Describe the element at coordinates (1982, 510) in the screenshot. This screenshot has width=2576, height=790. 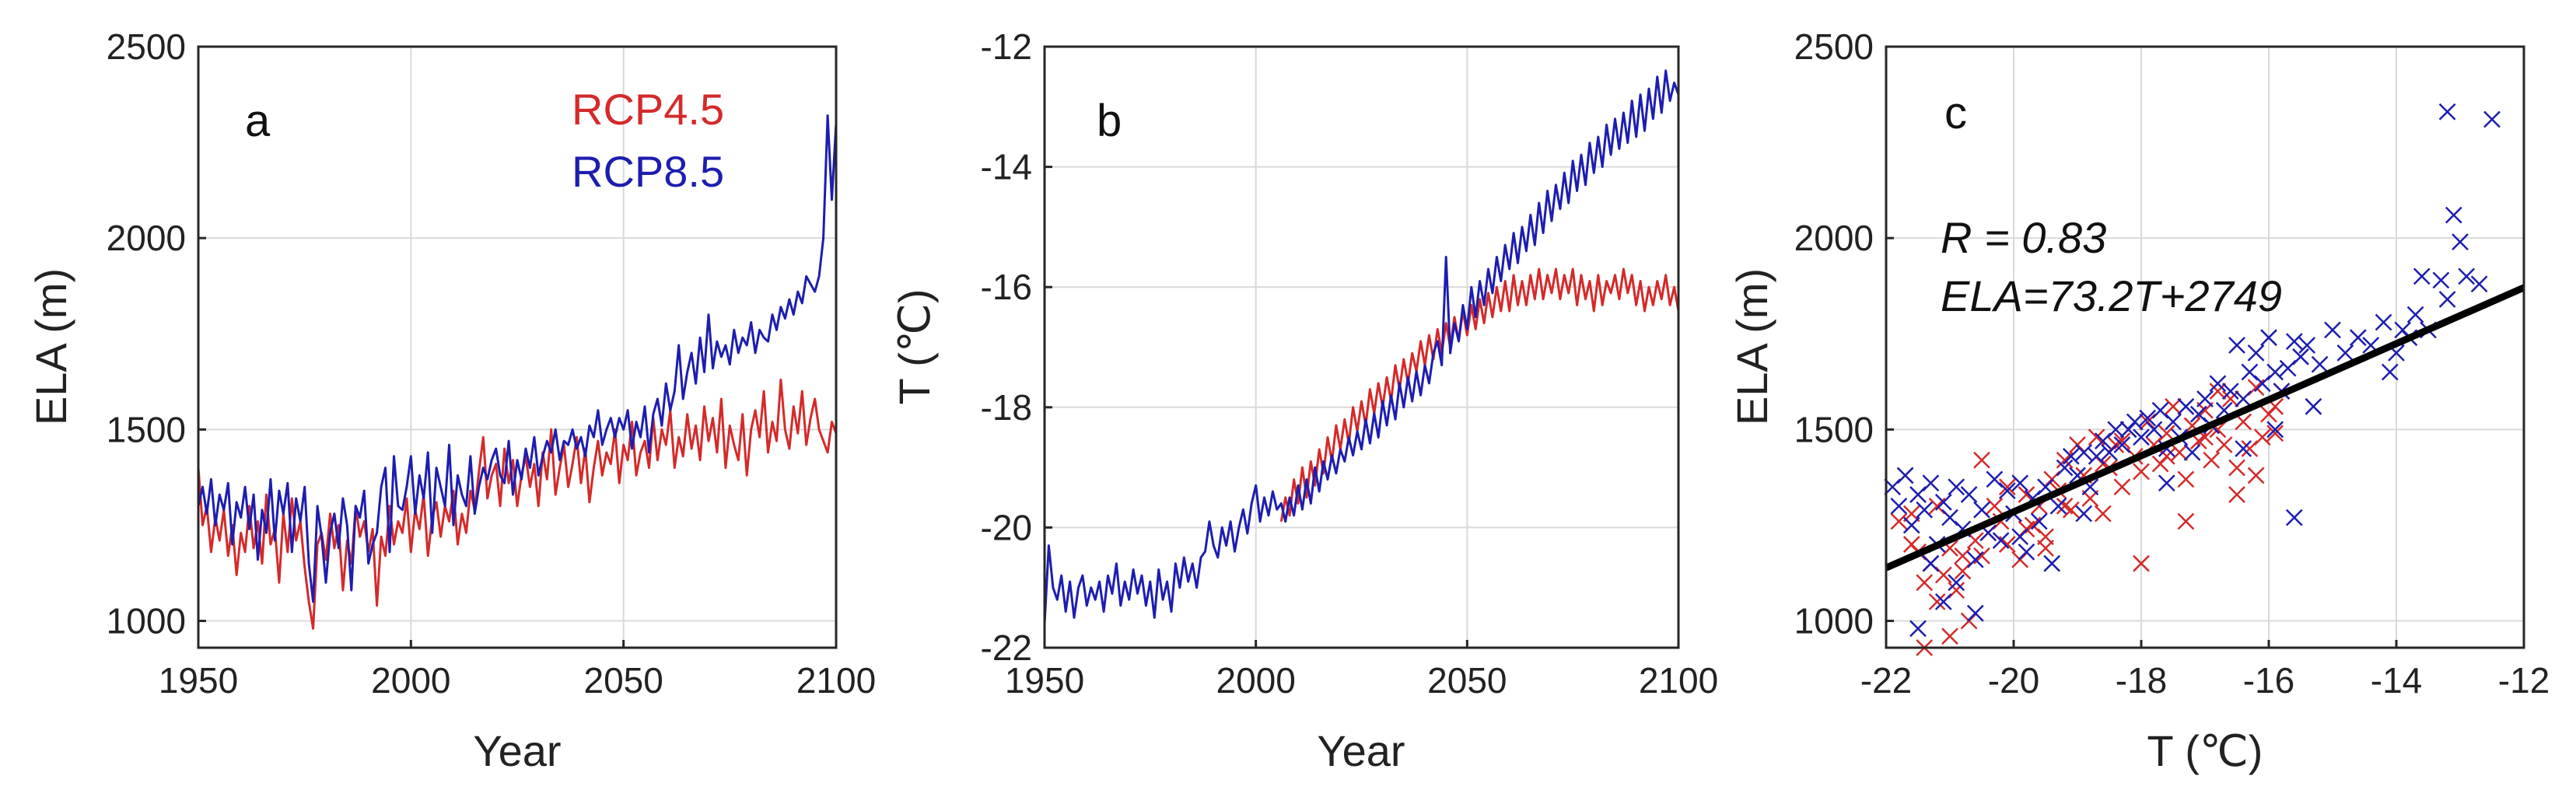
I see `panel-c-point-RCP8.5-14` at that location.